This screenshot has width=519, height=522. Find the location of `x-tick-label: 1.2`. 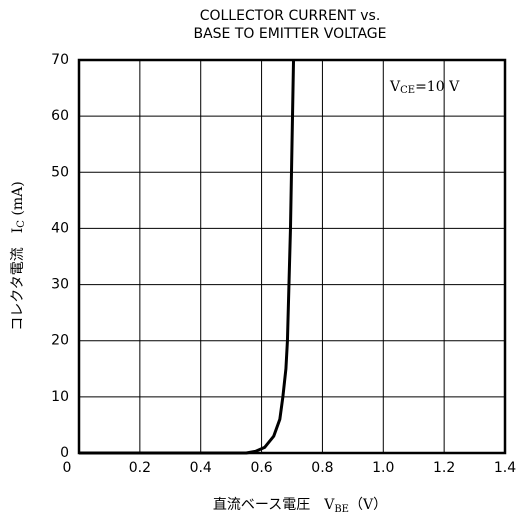

x-tick-label: 1.2 is located at coordinates (444, 468).